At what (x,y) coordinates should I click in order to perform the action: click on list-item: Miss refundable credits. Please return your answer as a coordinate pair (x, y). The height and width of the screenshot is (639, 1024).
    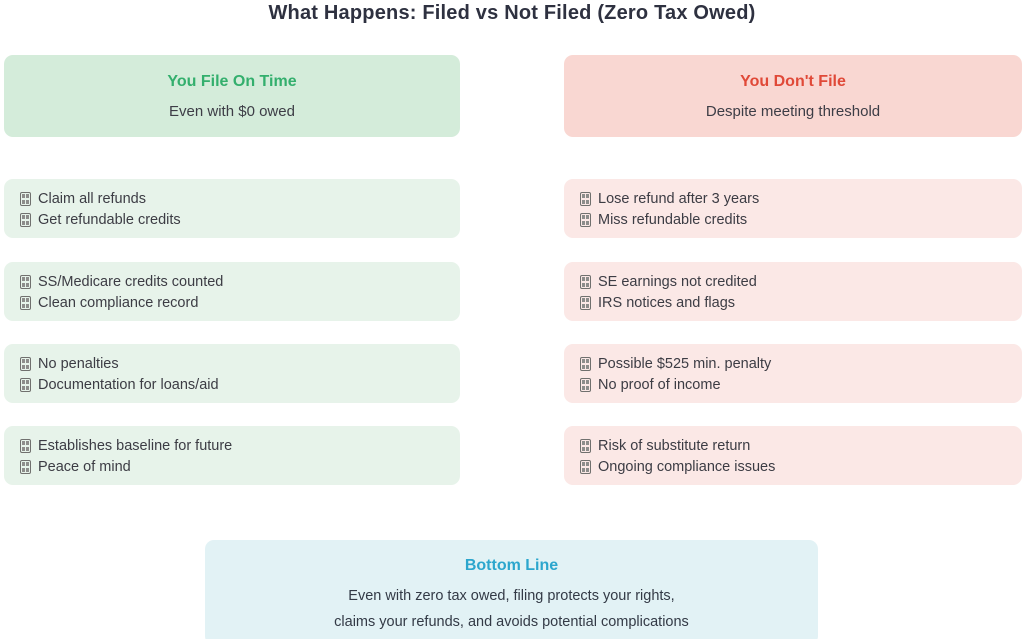
    Looking at the image, I should click on (793, 219).